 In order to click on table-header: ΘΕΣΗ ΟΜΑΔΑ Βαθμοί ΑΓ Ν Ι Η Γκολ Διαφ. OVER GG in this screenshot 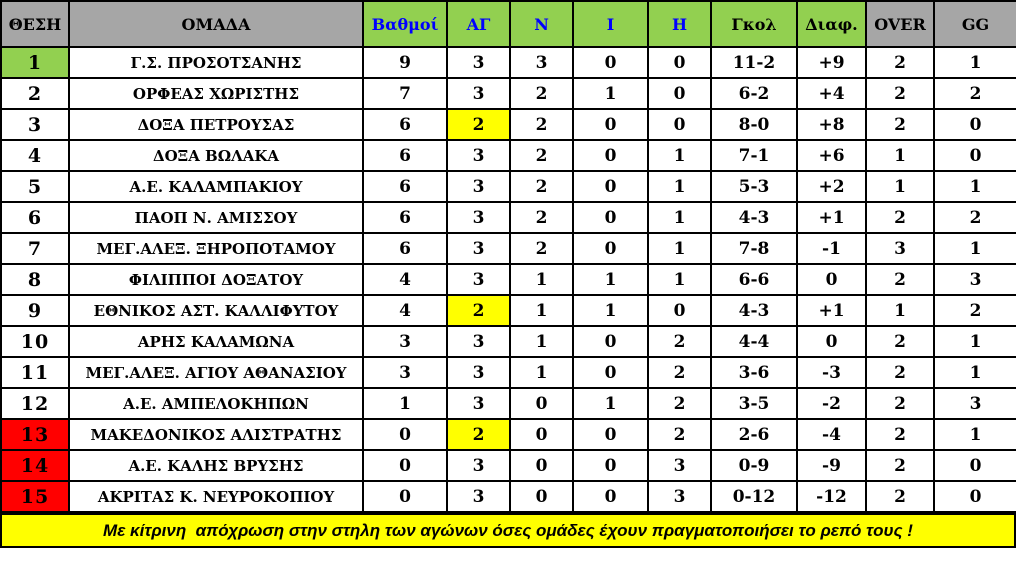, I will do `click(508, 24)`.